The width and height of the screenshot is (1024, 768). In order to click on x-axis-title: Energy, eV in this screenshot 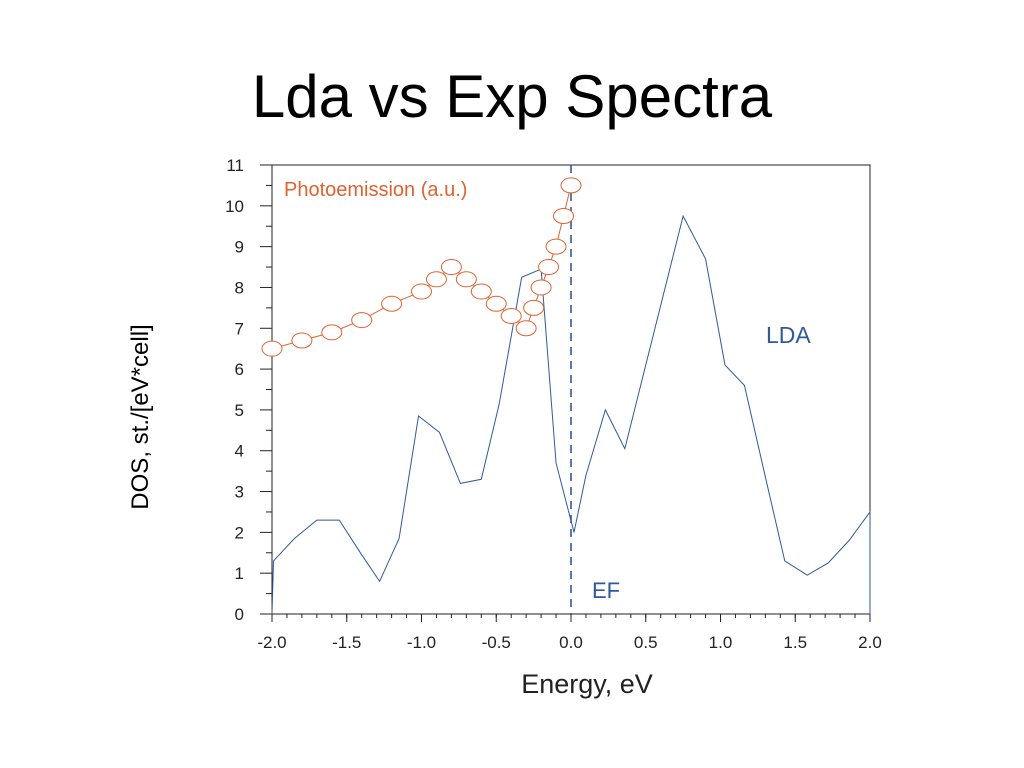, I will do `click(587, 684)`.